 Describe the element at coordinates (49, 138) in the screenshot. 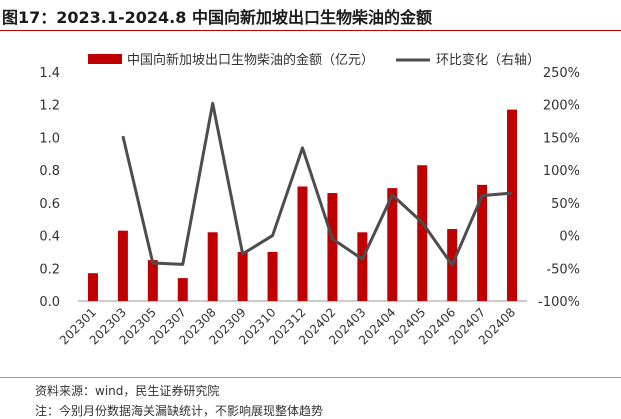

I see `left-tick-label: 1.0` at that location.